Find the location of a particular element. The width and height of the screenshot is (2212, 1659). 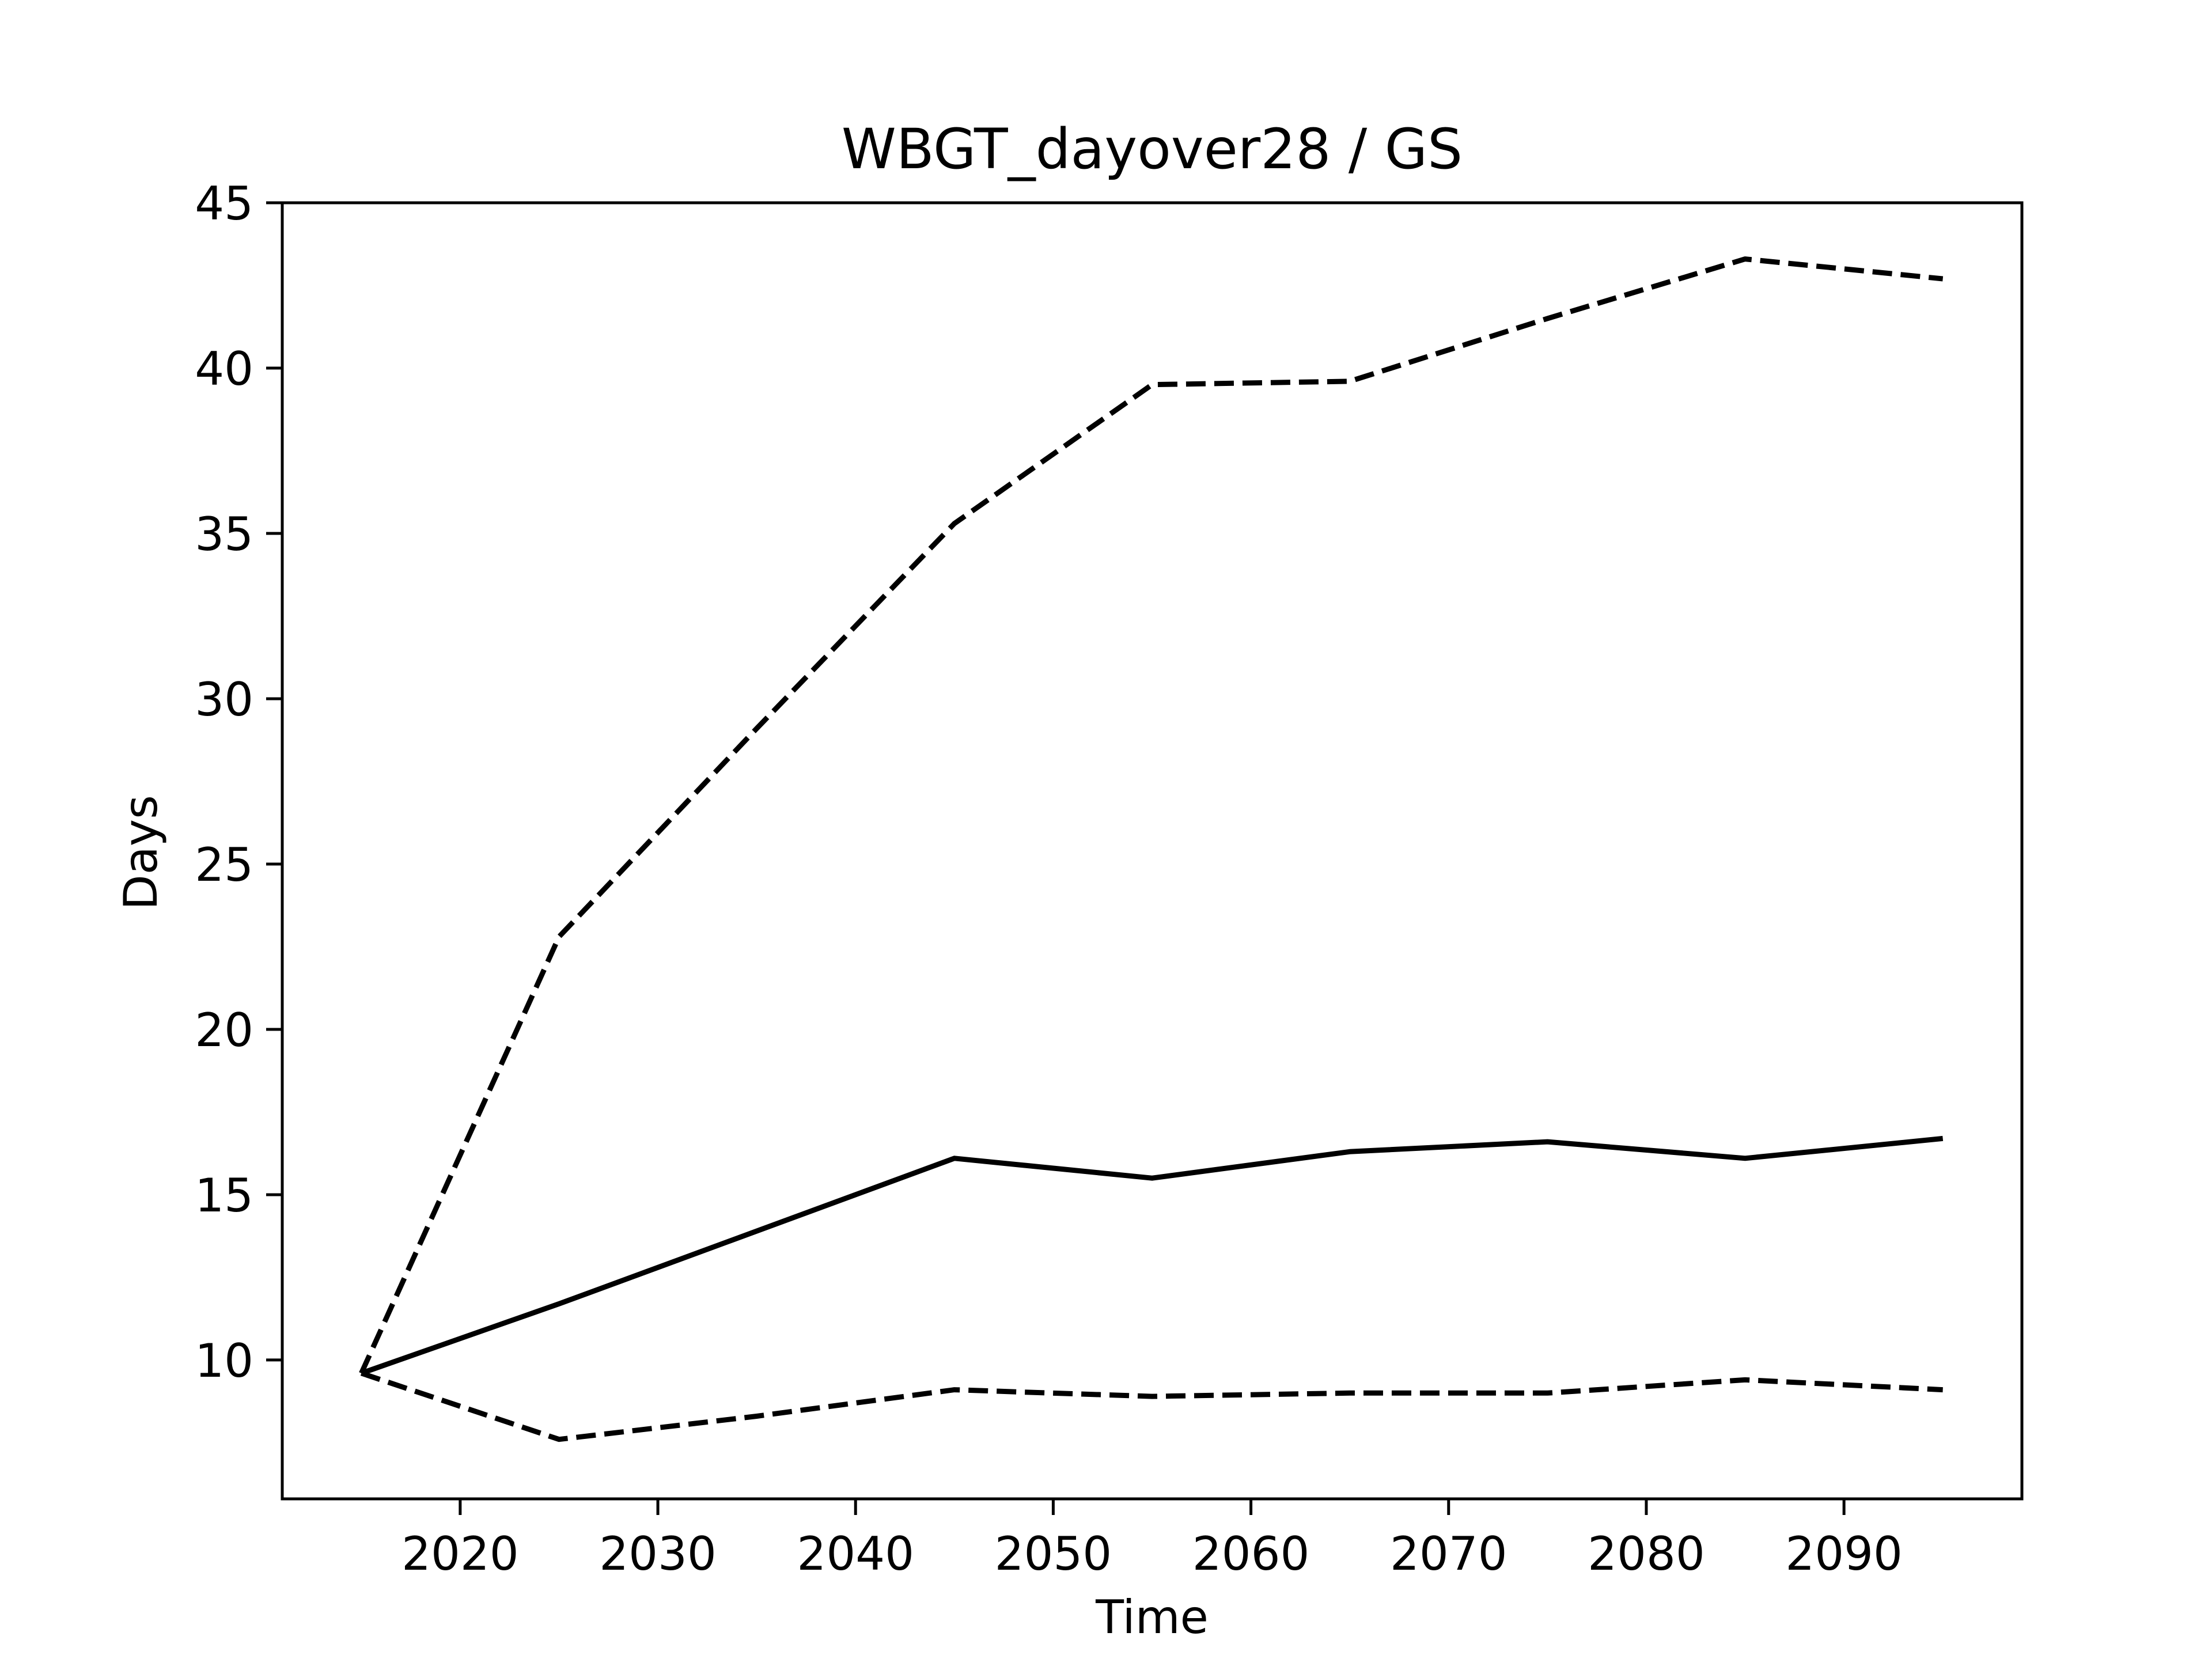

y-tick-label: 10 is located at coordinates (224, 1361).